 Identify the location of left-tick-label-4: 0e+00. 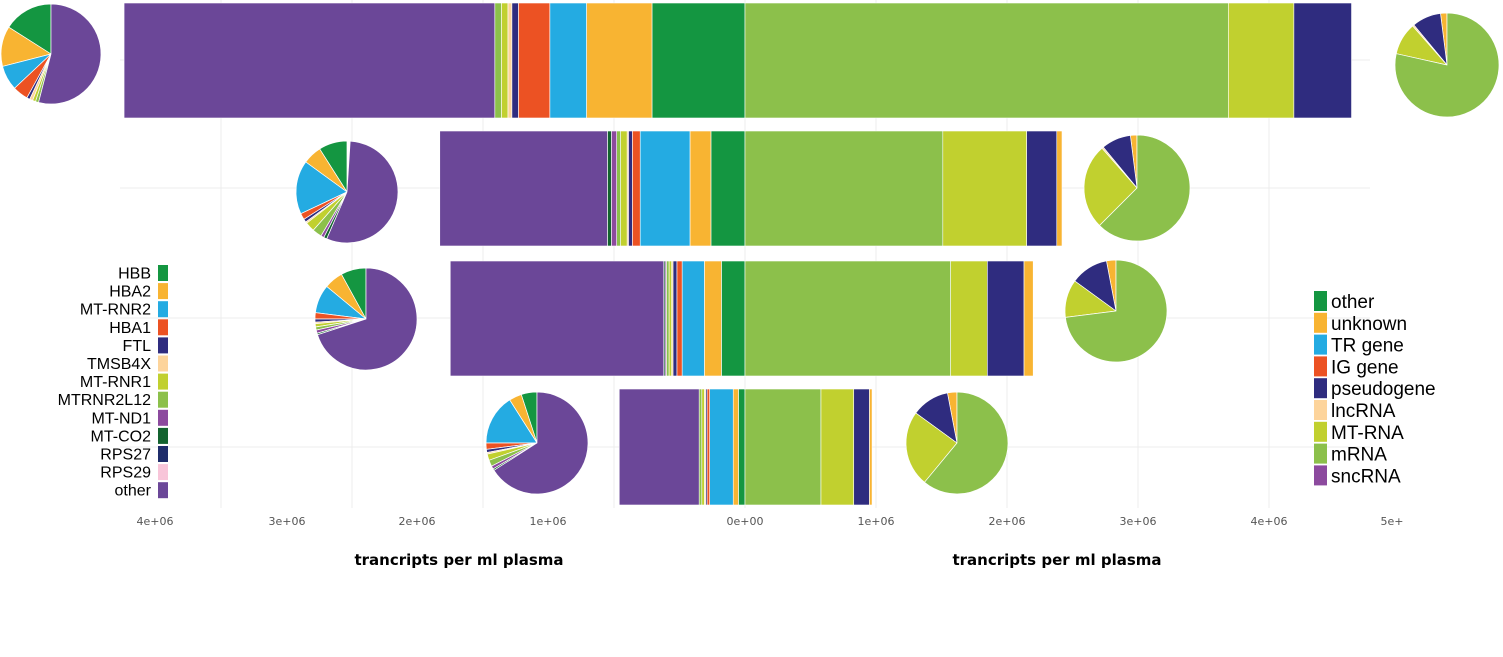
(745, 521).